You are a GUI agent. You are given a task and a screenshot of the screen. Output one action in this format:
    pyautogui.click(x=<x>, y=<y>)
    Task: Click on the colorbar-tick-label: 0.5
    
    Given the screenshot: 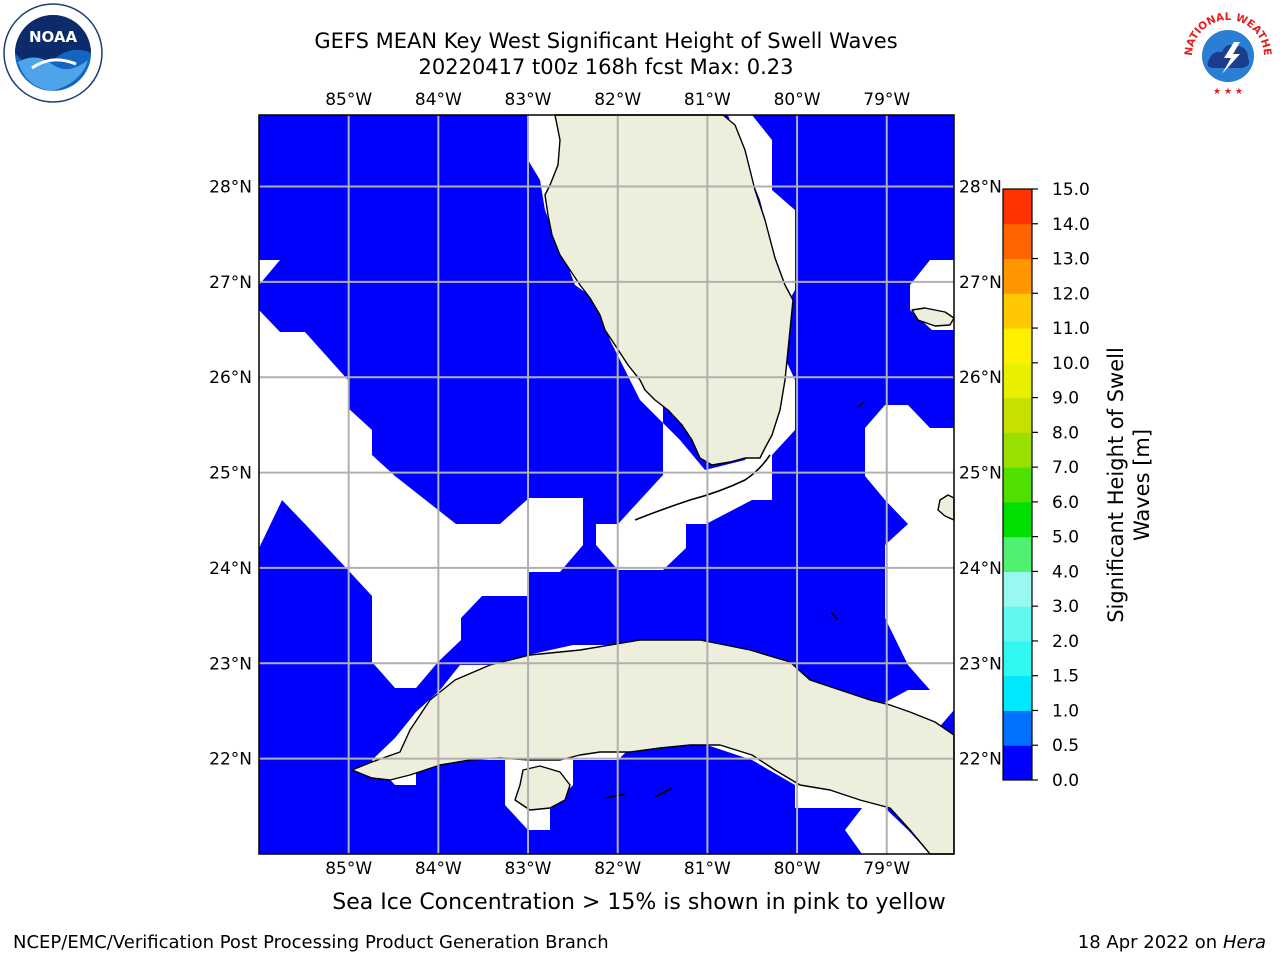 What is the action you would take?
    pyautogui.click(x=1065, y=746)
    